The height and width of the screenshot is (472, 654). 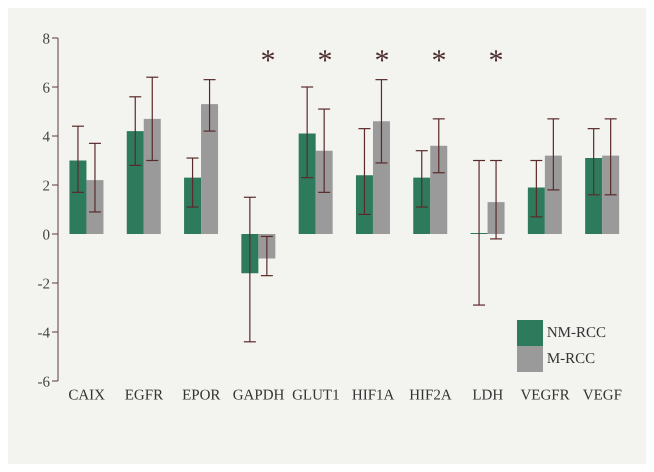 What do you see at coordinates (430, 396) in the screenshot?
I see `x-tick-label: HIF2A` at bounding box center [430, 396].